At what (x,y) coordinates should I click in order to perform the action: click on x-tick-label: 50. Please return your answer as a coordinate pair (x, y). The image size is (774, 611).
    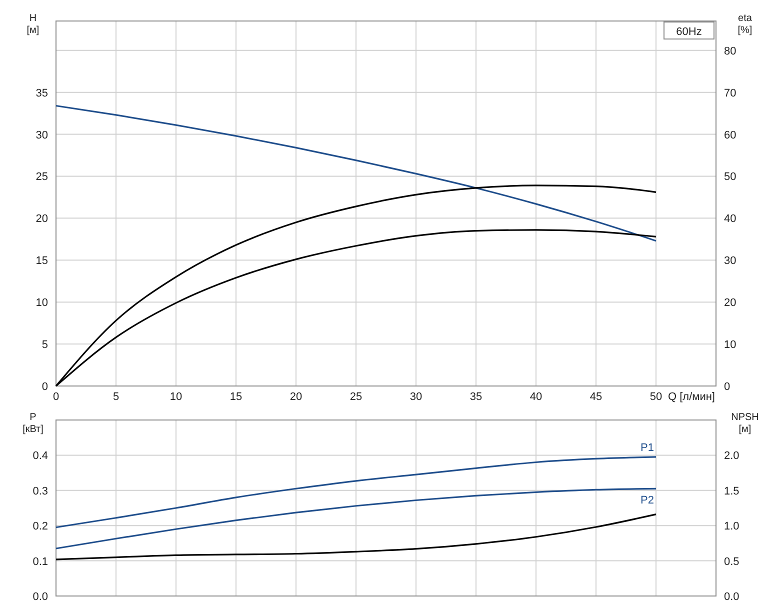
    Looking at the image, I should click on (656, 397).